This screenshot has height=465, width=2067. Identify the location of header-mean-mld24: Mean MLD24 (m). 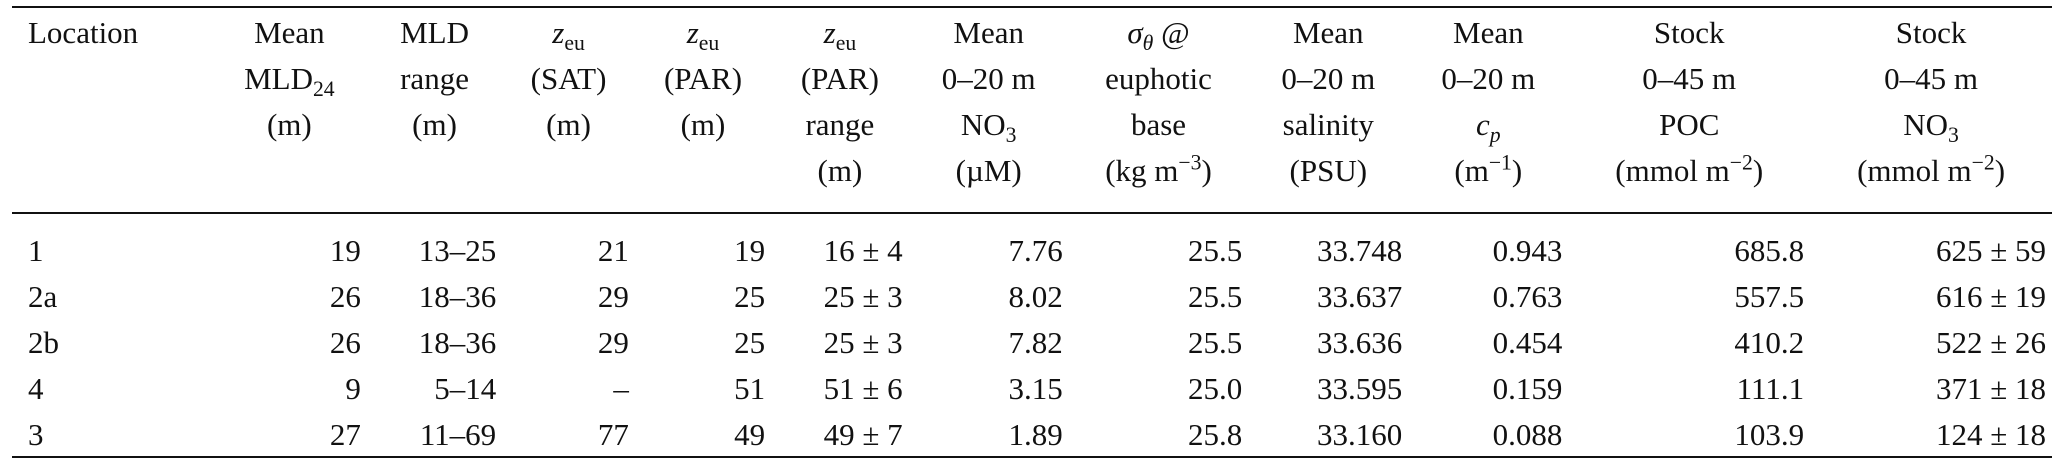
(289, 112).